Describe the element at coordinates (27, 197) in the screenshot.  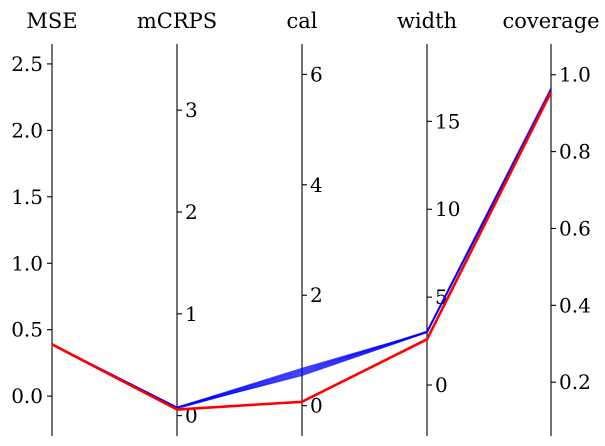
I see `tick-label: 1.5` at that location.